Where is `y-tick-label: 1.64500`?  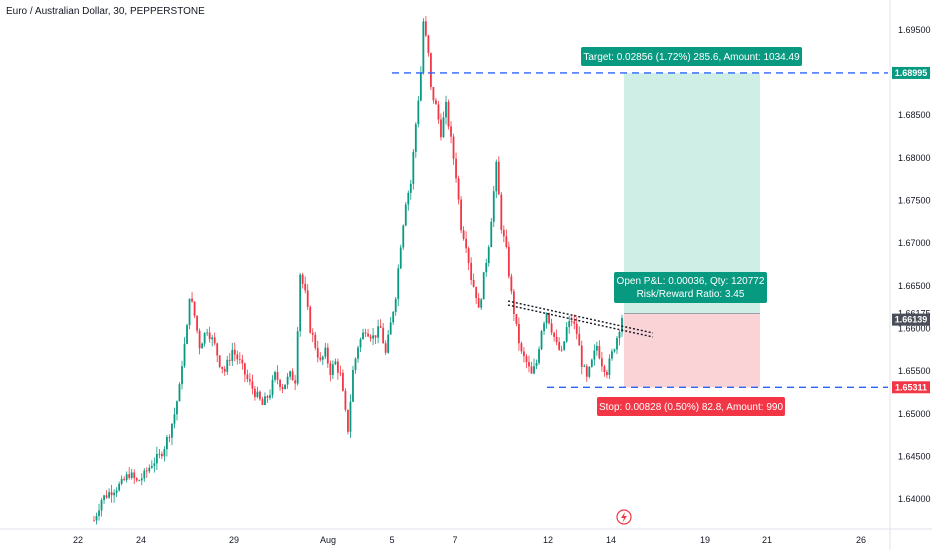 y-tick-label: 1.64500 is located at coordinates (914, 456).